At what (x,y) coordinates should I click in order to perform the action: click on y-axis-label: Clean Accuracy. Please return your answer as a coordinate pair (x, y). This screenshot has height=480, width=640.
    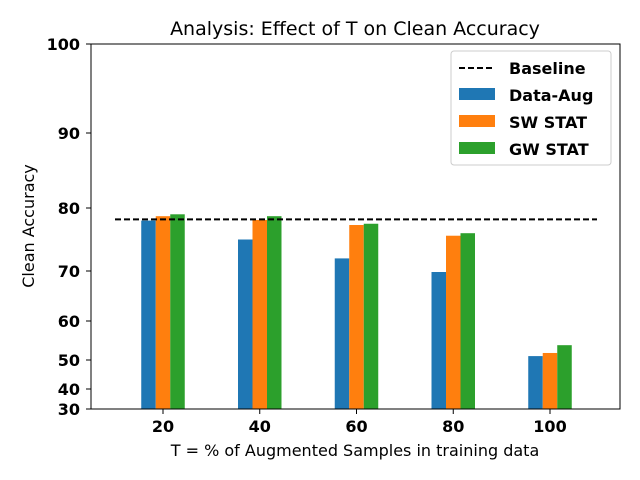
    Looking at the image, I should click on (28, 226).